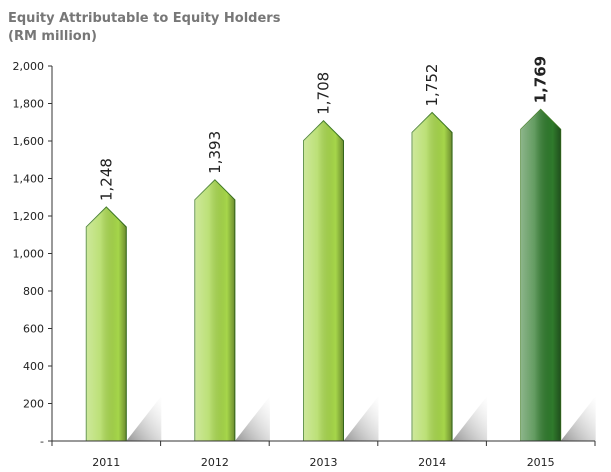  Describe the element at coordinates (432, 462) in the screenshot. I see `x-tick-label: 2014` at that location.